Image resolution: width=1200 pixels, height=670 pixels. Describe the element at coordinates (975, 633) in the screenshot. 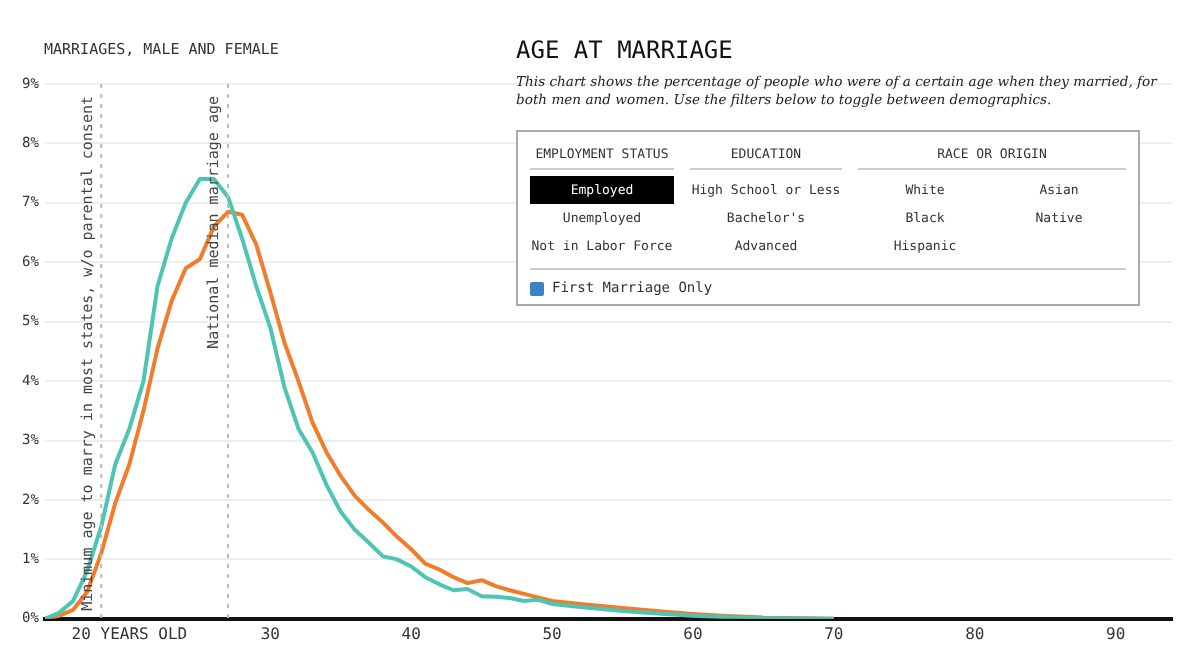

I see `x-tick-label: 80` at that location.